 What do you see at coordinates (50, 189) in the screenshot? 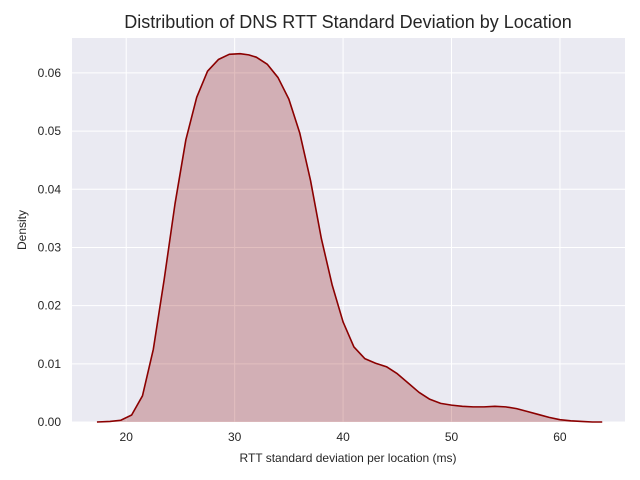
I see `y-tick-label: 0.04` at bounding box center [50, 189].